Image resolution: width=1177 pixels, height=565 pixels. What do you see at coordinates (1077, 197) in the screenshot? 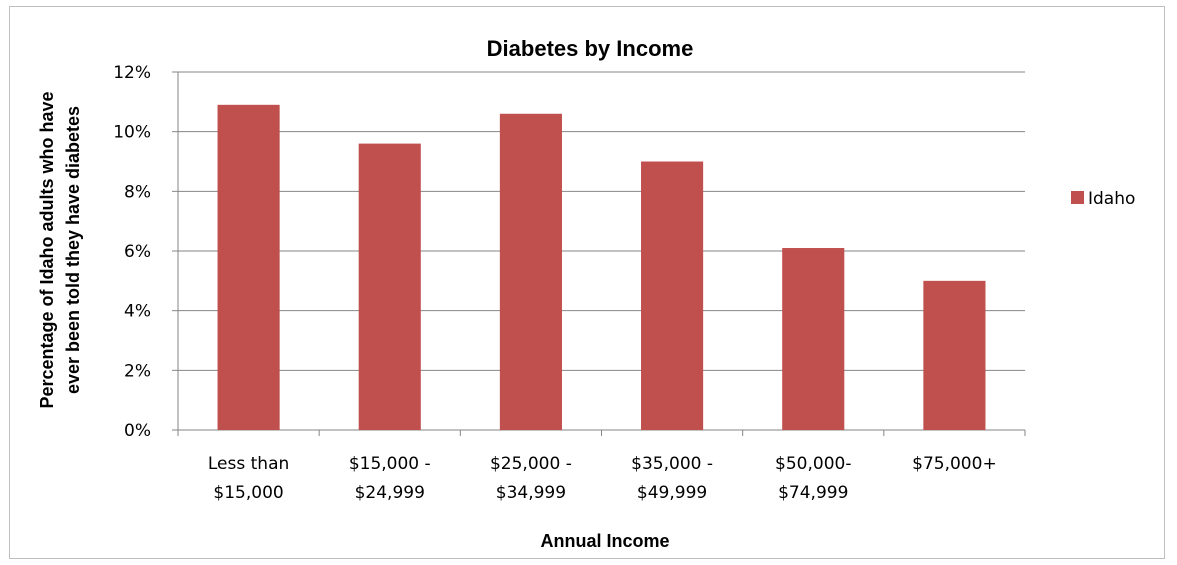
I see `legend-swatch-idaho` at bounding box center [1077, 197].